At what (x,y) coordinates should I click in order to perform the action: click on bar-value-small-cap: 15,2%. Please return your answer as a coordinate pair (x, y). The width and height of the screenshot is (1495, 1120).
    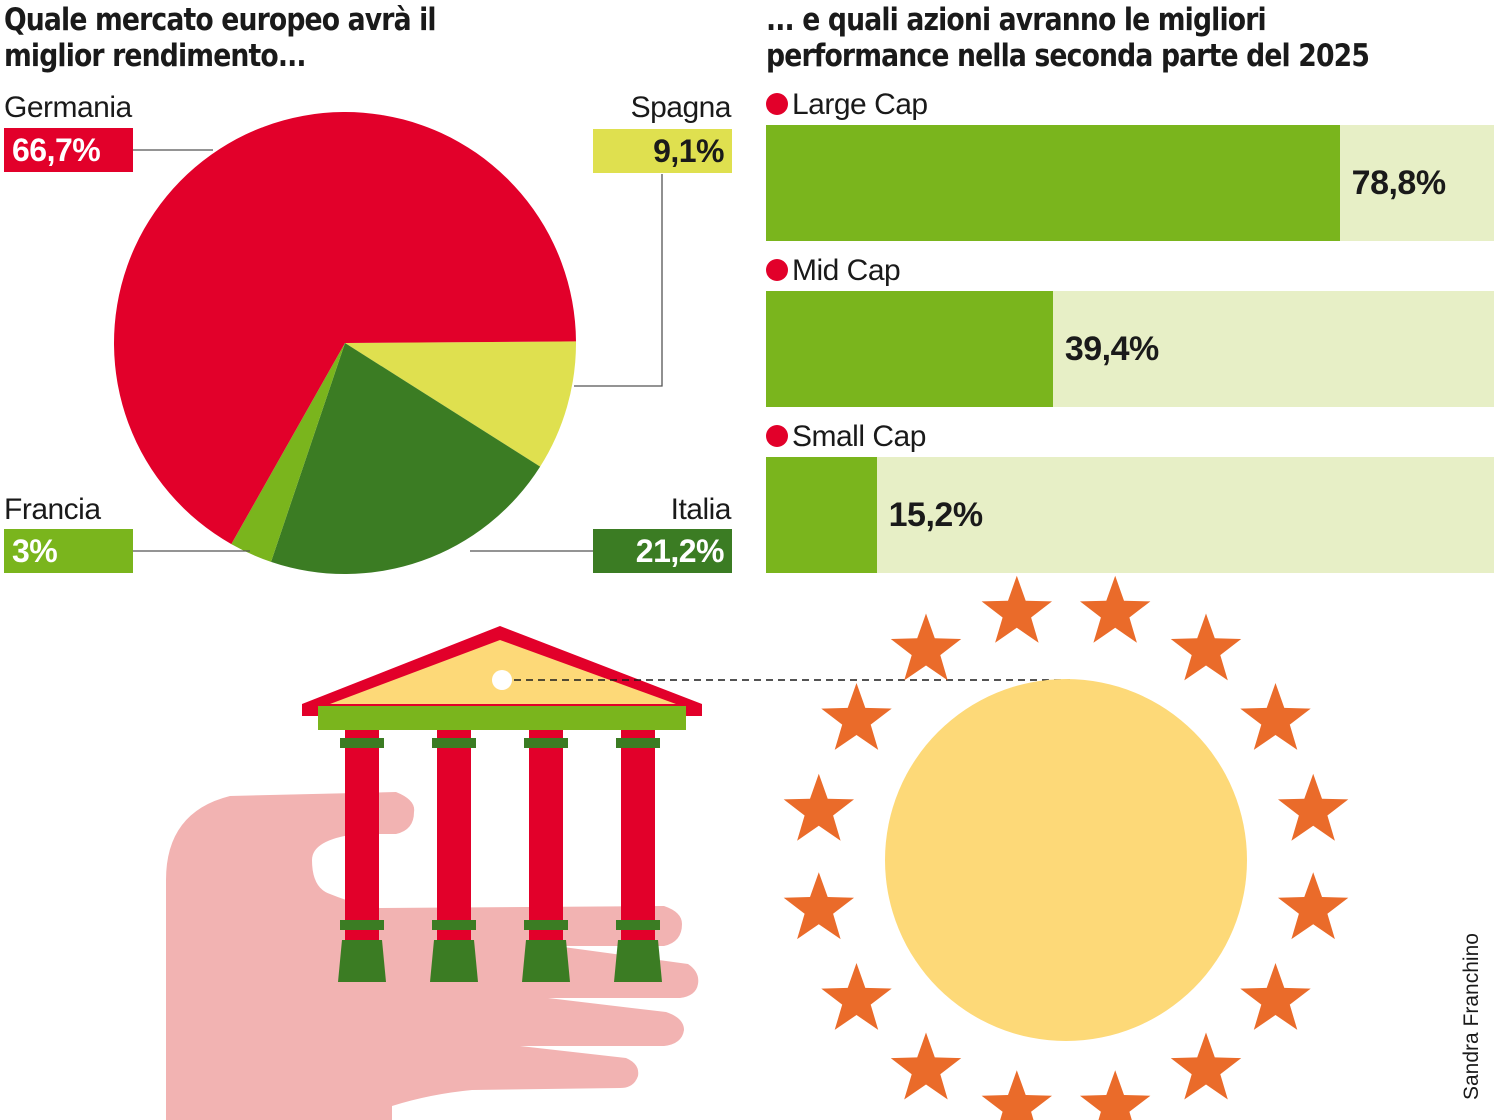
    Looking at the image, I should click on (935, 515).